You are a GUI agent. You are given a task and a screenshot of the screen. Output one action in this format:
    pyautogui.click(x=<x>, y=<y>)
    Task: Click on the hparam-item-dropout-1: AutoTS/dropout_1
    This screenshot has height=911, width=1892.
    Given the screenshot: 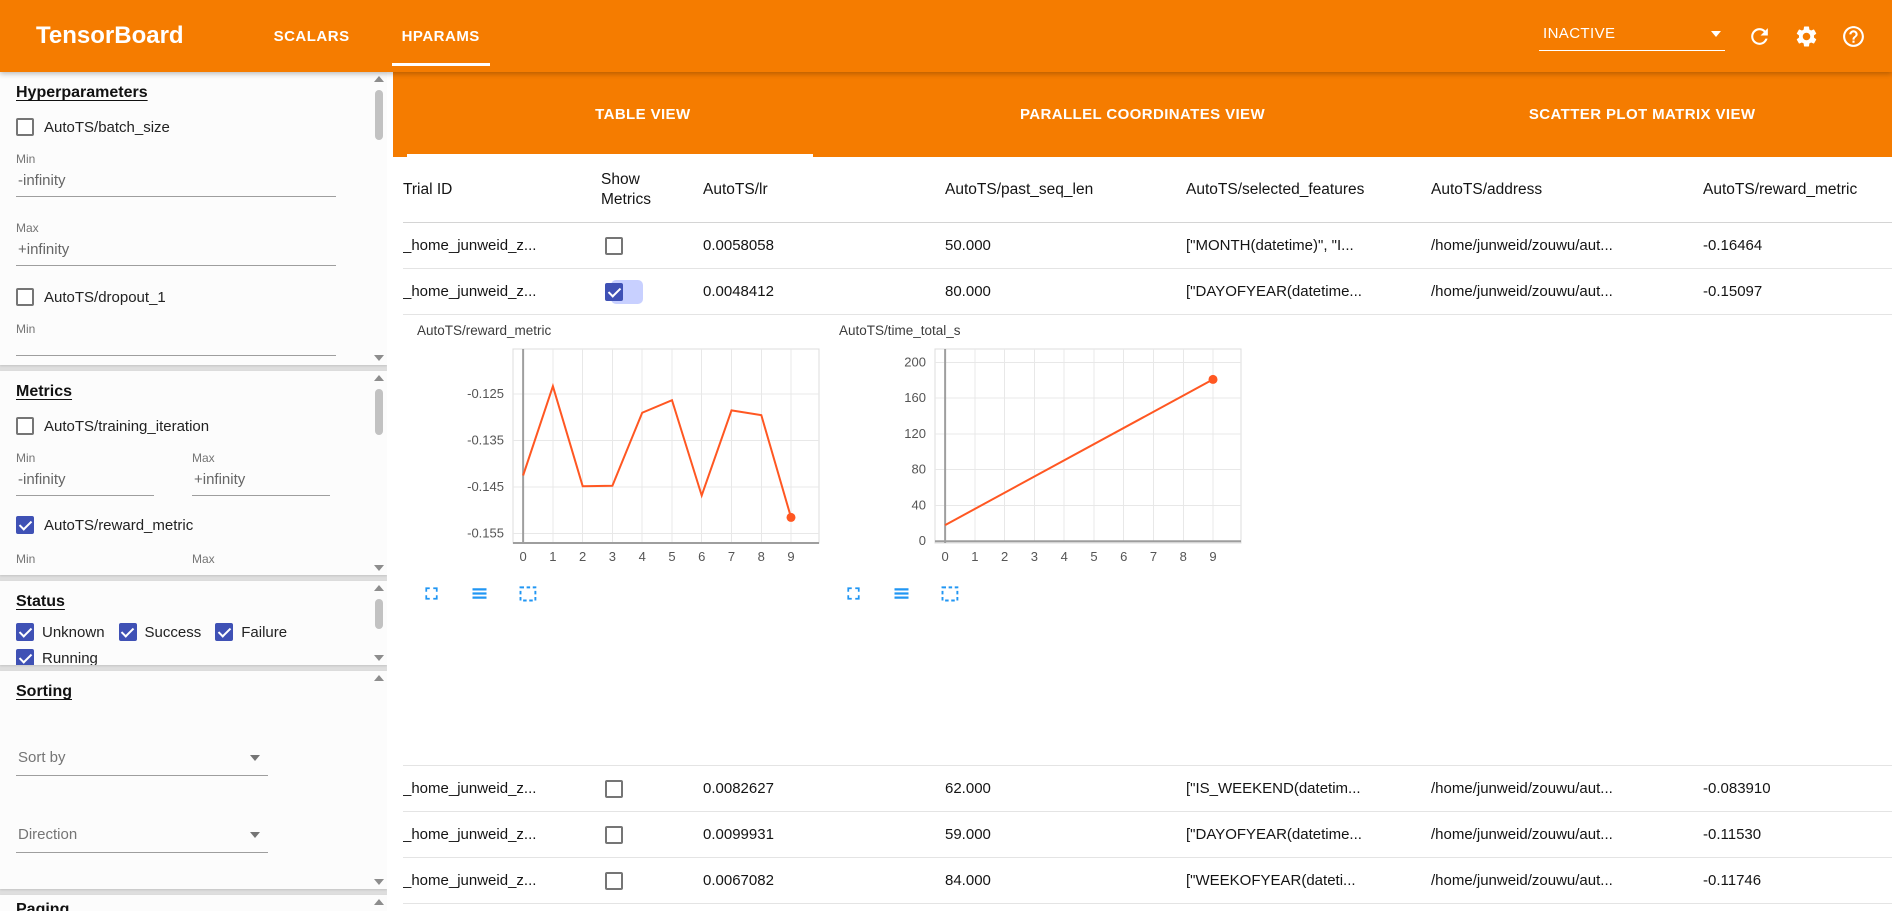 What is the action you would take?
    pyautogui.click(x=186, y=297)
    